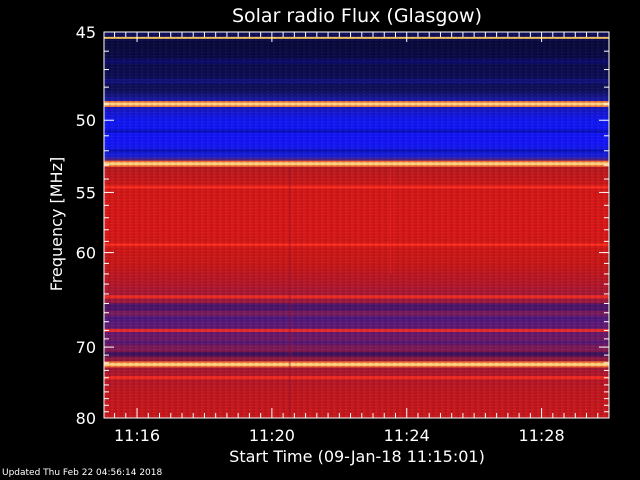 The width and height of the screenshot is (640, 480). What do you see at coordinates (56, 224) in the screenshot?
I see `y-axis-label: Frequency [MHz]` at bounding box center [56, 224].